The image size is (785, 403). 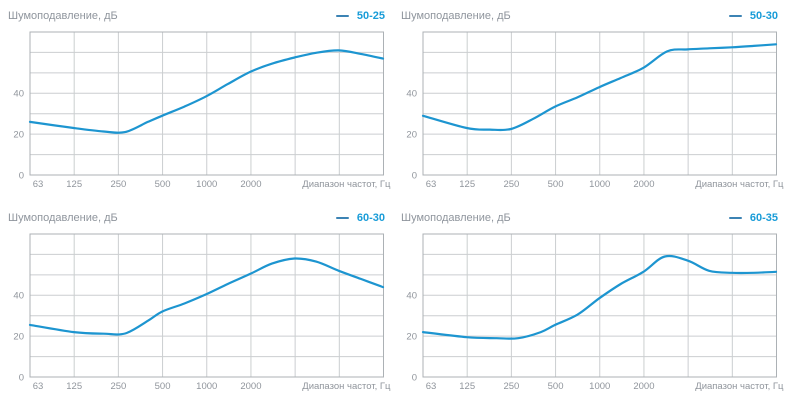 I want to click on legend: 60-30, so click(x=360, y=218).